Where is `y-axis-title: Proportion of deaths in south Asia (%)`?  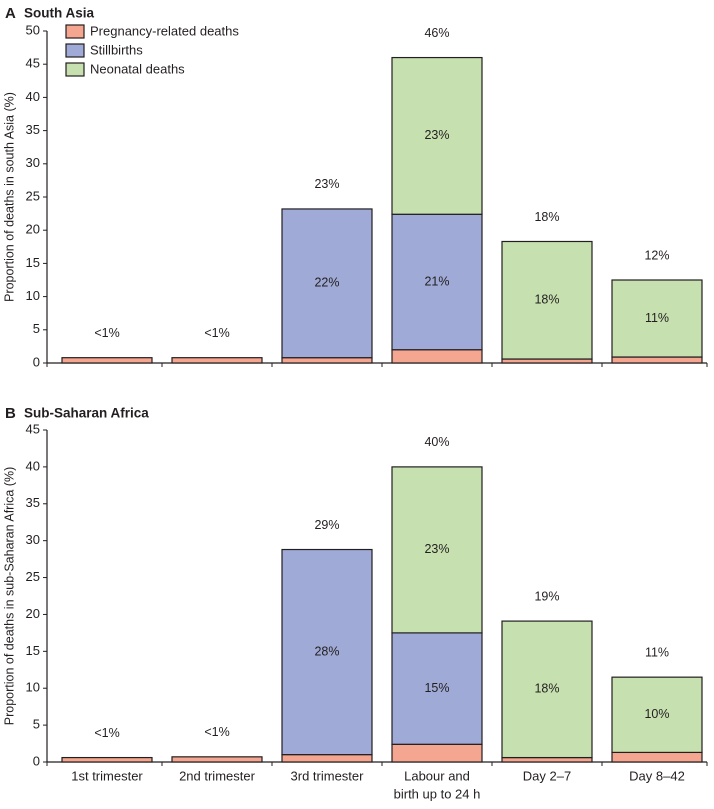 y-axis-title: Proportion of deaths in south Asia (%) is located at coordinates (9, 197).